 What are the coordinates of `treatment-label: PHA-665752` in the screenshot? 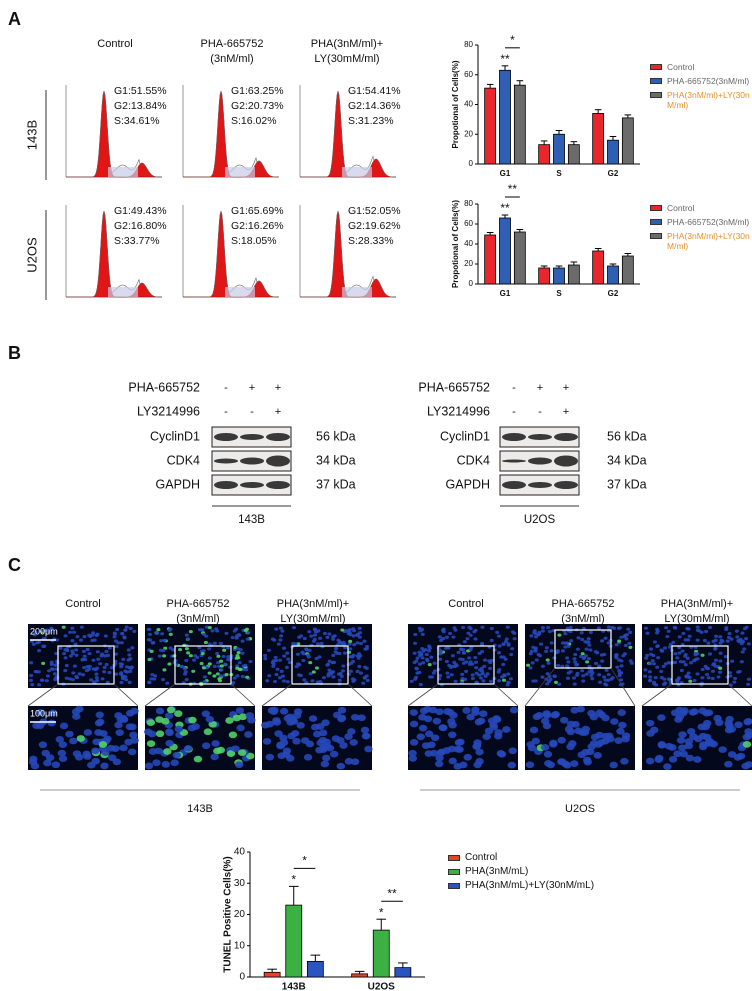 It's located at (164, 387).